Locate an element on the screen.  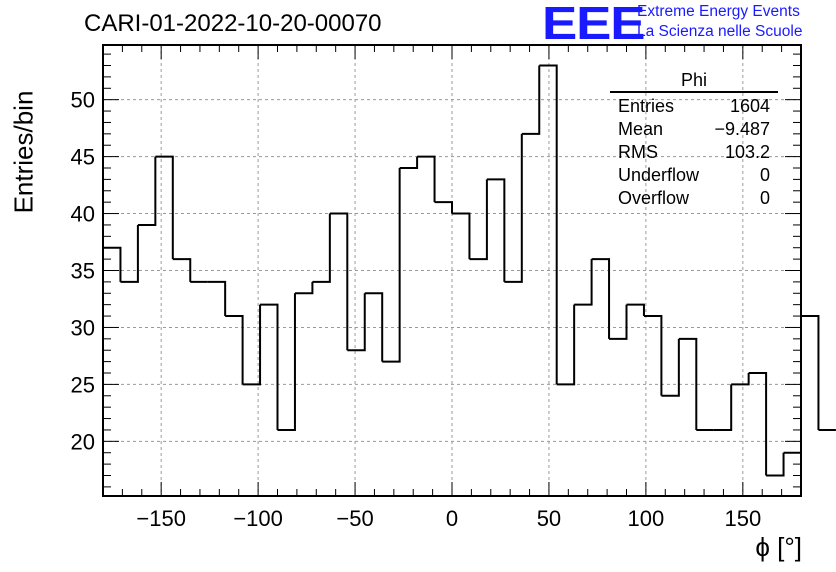
y-axis-label: Entries/bin is located at coordinates (23, 152).